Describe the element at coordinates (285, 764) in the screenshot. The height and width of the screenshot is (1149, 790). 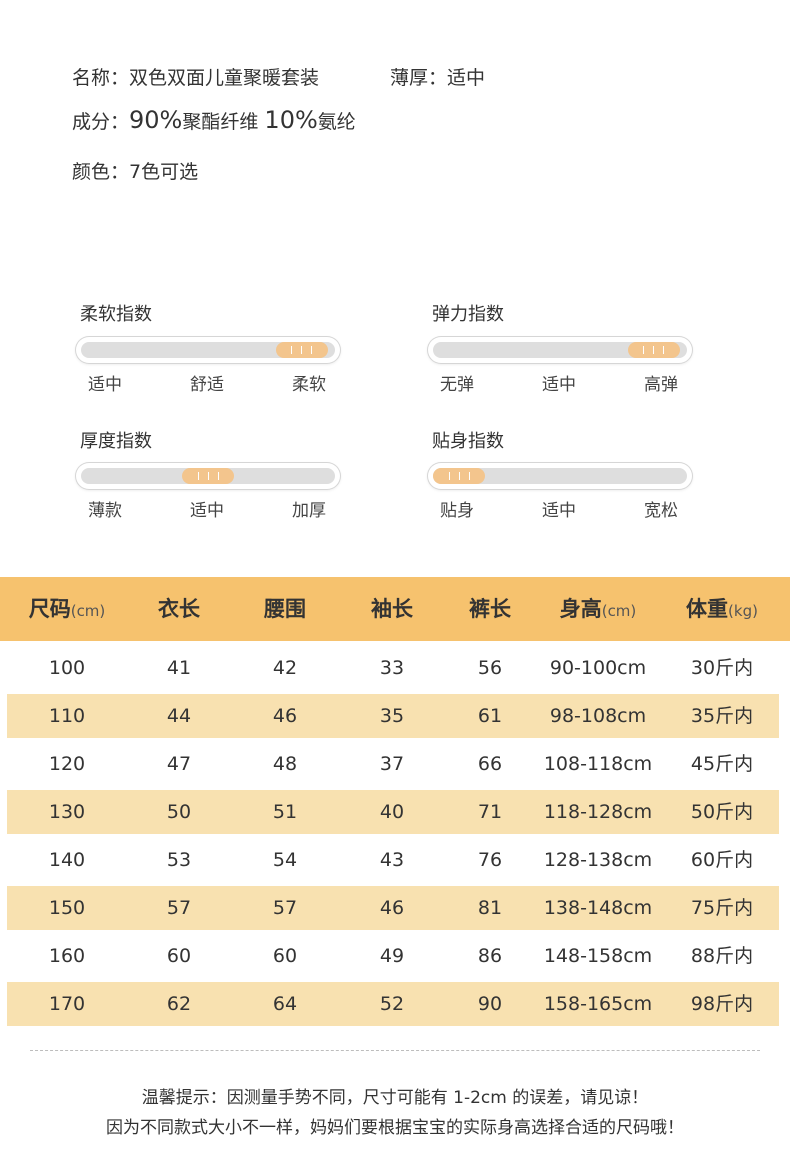
I see `cell-waist: 48` at that location.